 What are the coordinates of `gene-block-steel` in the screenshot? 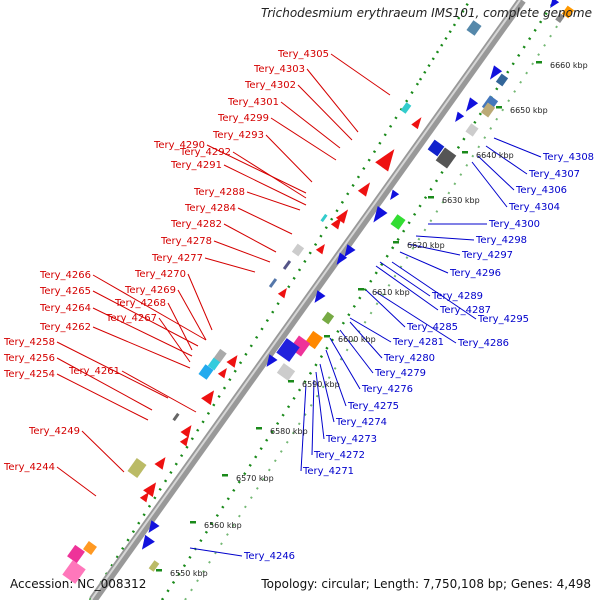 It's located at (502, 80).